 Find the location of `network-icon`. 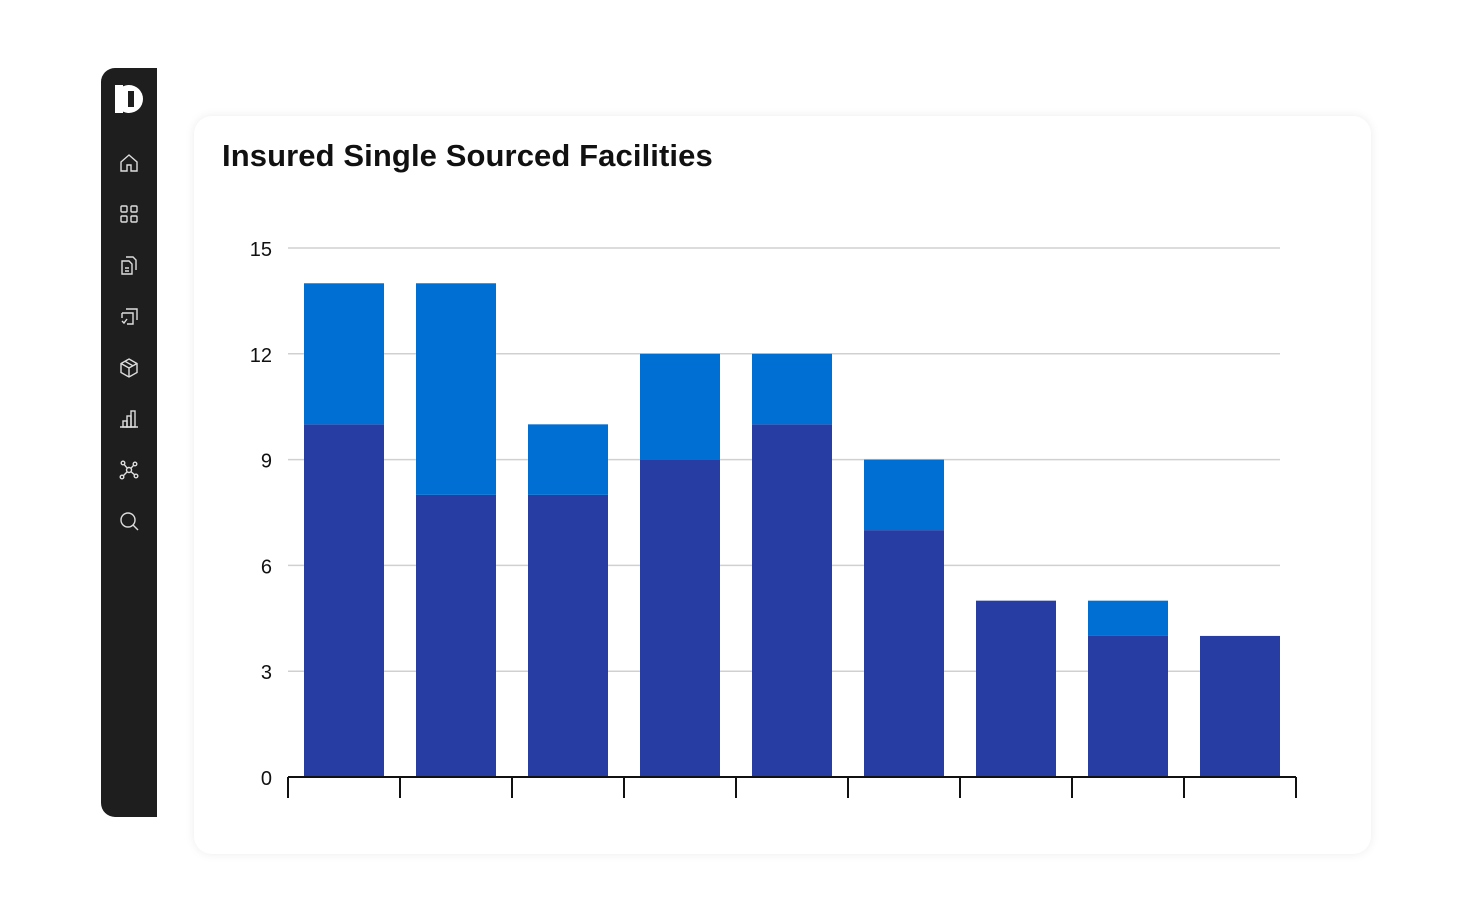

network-icon is located at coordinates (129, 470).